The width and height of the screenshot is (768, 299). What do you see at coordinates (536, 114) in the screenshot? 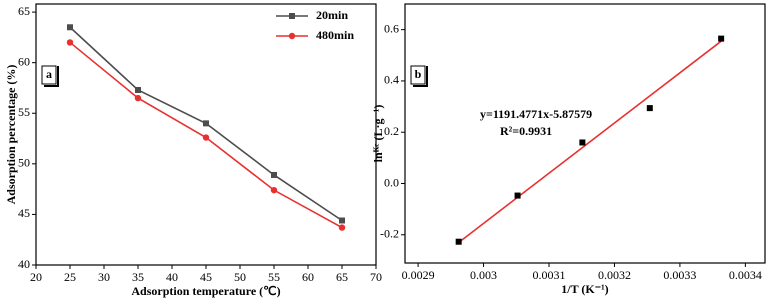
I see `annotation: y=1191.4771x-5.87579` at bounding box center [536, 114].